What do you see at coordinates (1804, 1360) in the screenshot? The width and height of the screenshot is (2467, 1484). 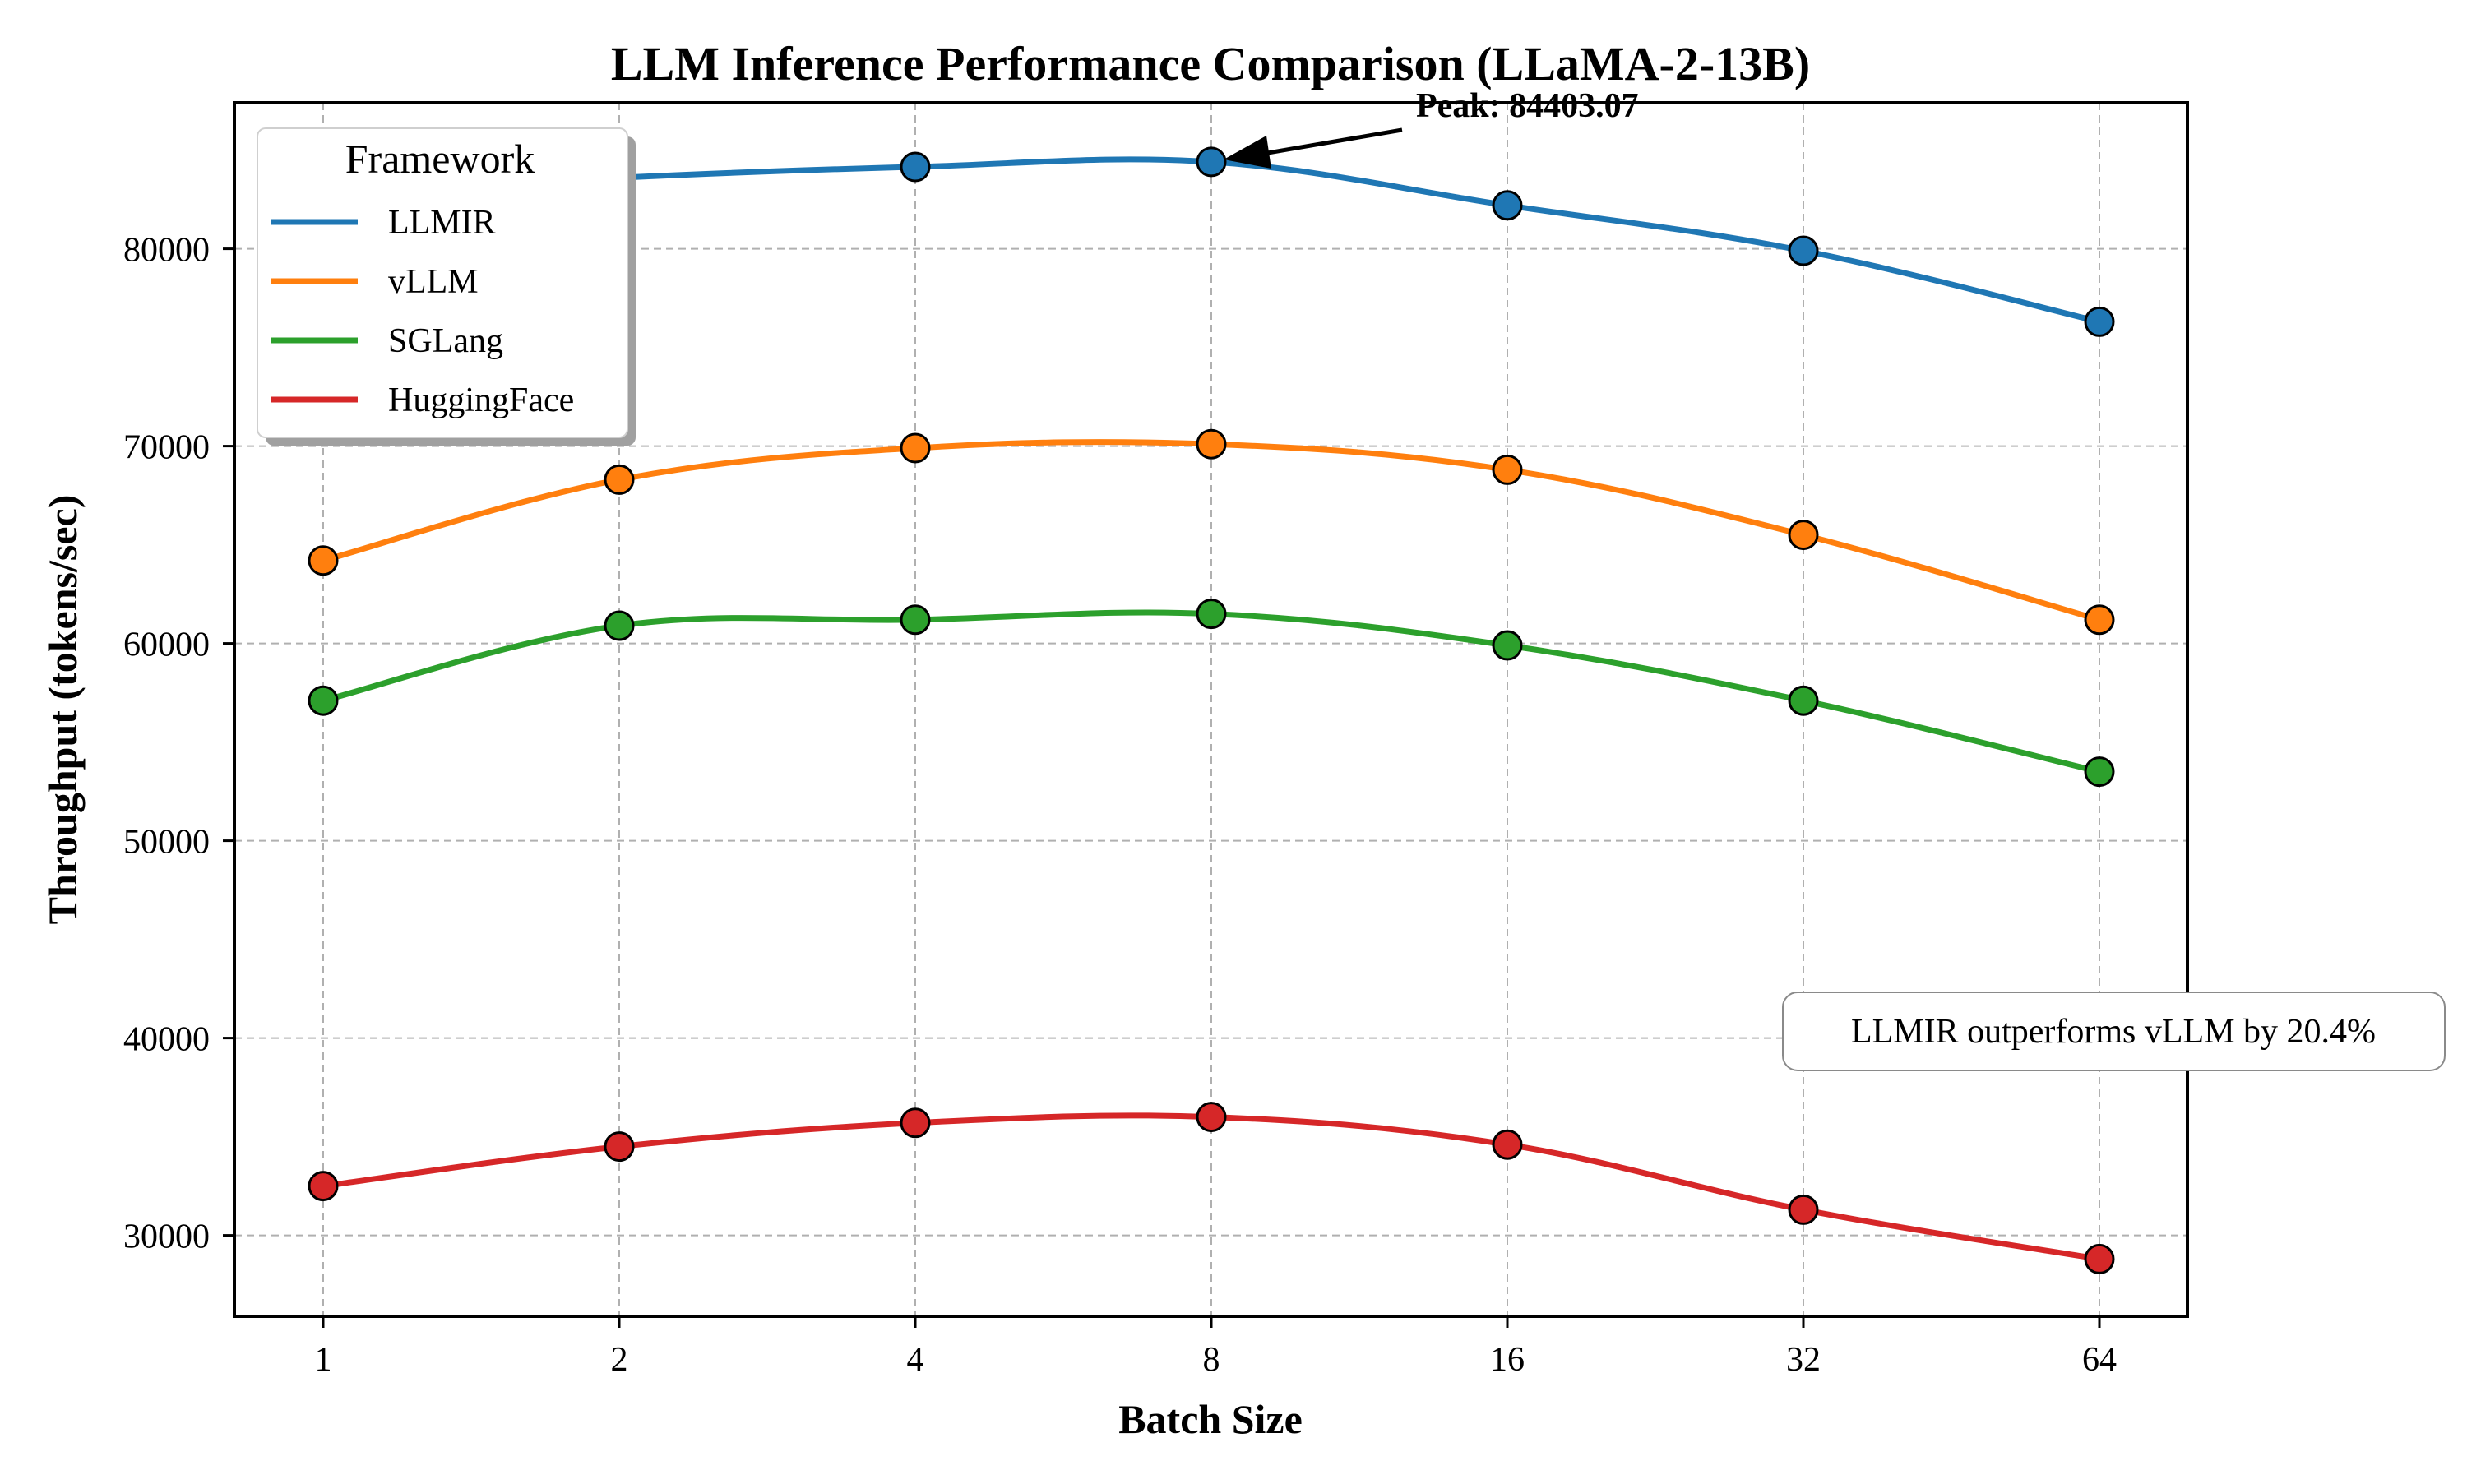 I see `x-tick-label: 32` at bounding box center [1804, 1360].